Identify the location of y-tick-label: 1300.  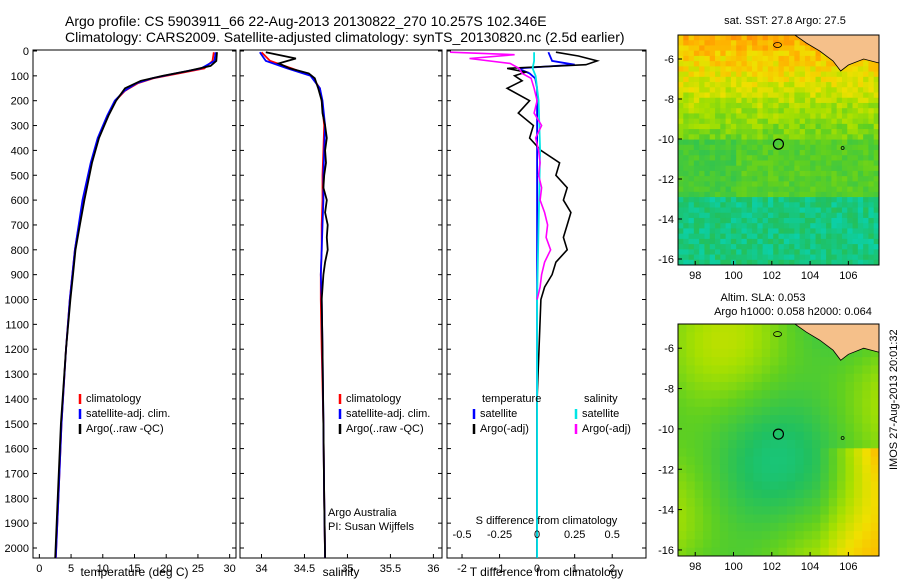
(17, 375).